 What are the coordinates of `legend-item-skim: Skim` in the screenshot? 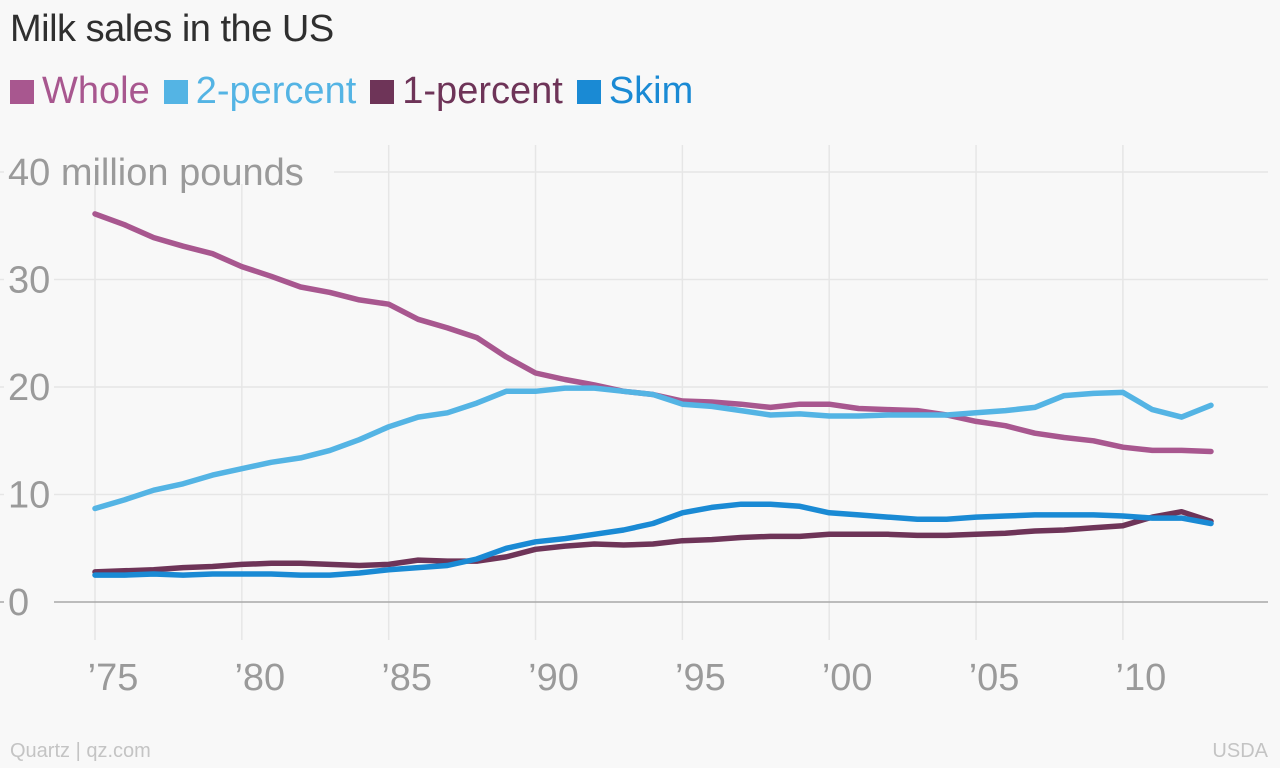 It's located at (635, 91).